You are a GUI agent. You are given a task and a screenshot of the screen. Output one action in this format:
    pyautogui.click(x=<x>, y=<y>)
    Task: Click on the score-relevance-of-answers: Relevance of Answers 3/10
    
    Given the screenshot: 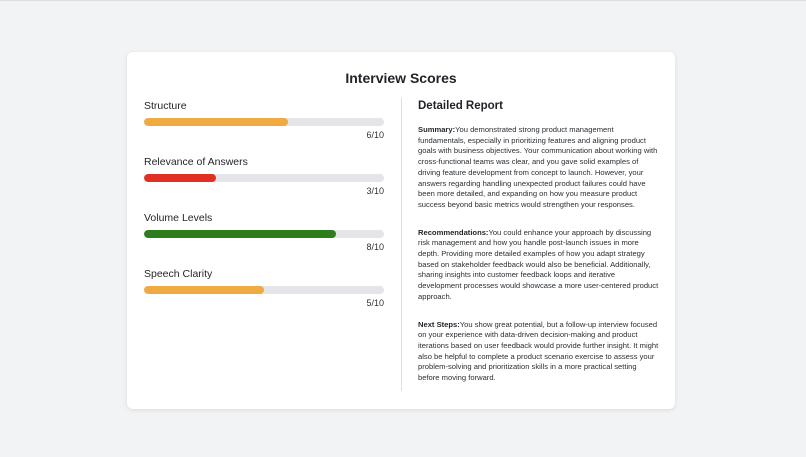 What is the action you would take?
    pyautogui.click(x=264, y=184)
    